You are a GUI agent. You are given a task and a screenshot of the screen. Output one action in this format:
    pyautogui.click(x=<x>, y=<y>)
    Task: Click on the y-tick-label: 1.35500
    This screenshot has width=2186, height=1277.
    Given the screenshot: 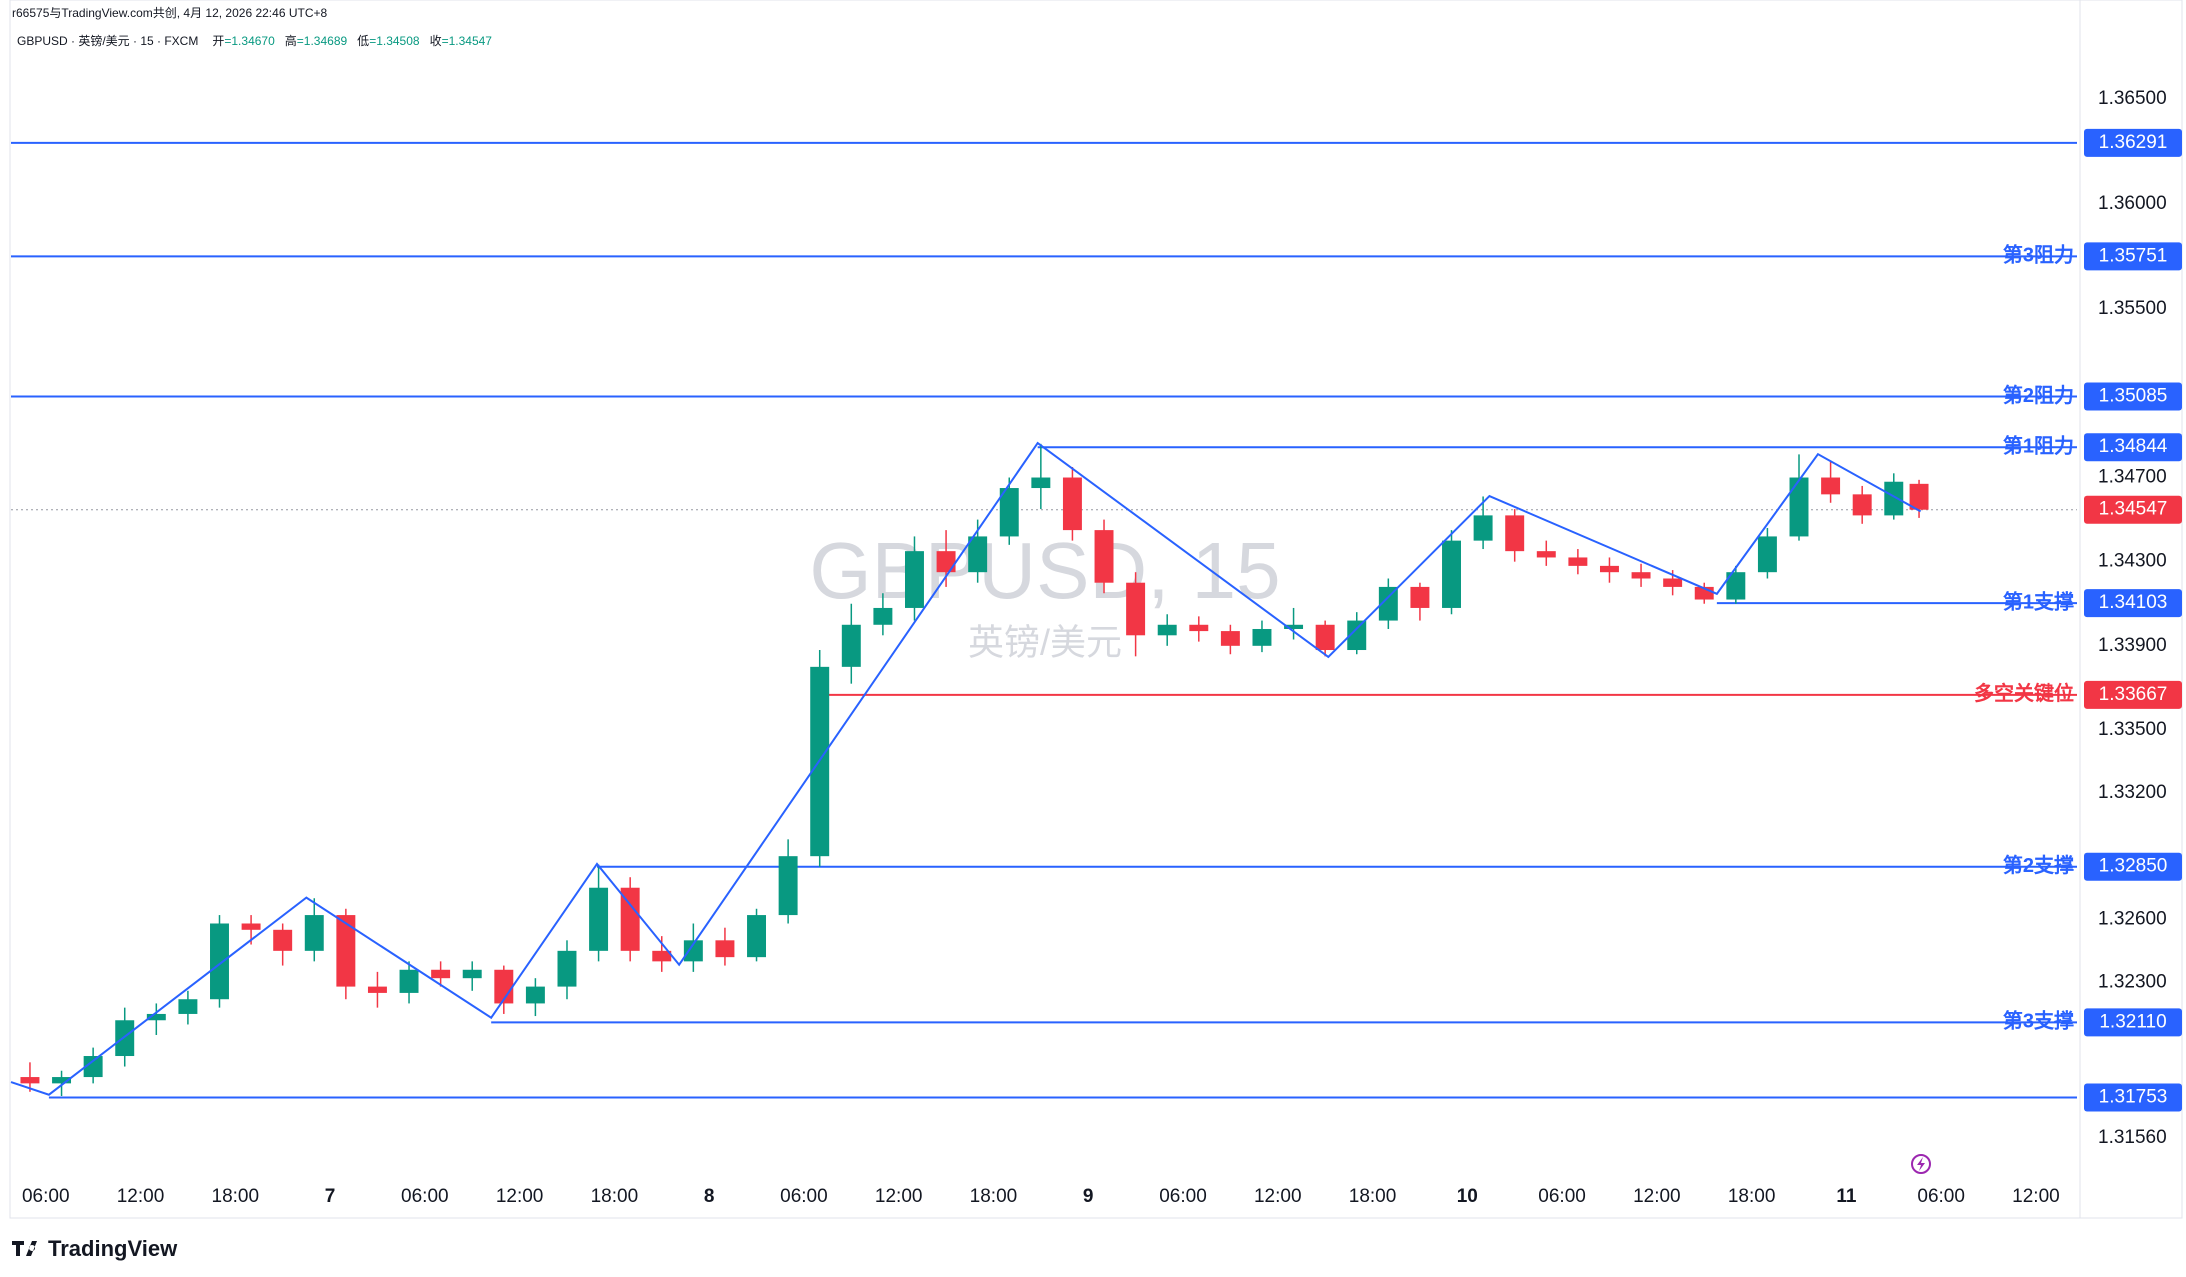 What is the action you would take?
    pyautogui.click(x=2132, y=308)
    